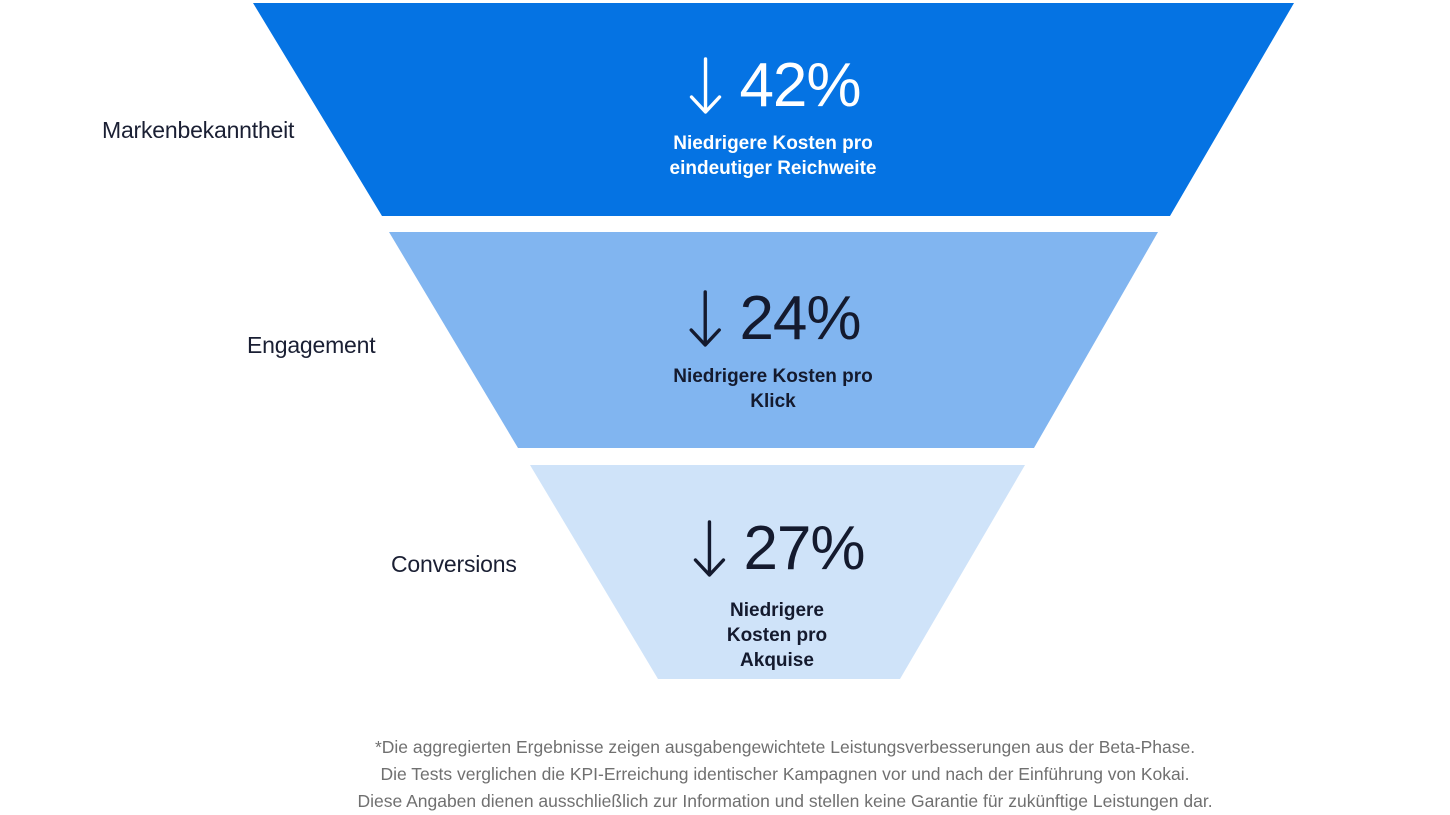  Describe the element at coordinates (804, 548) in the screenshot. I see `metric-value: 27%` at that location.